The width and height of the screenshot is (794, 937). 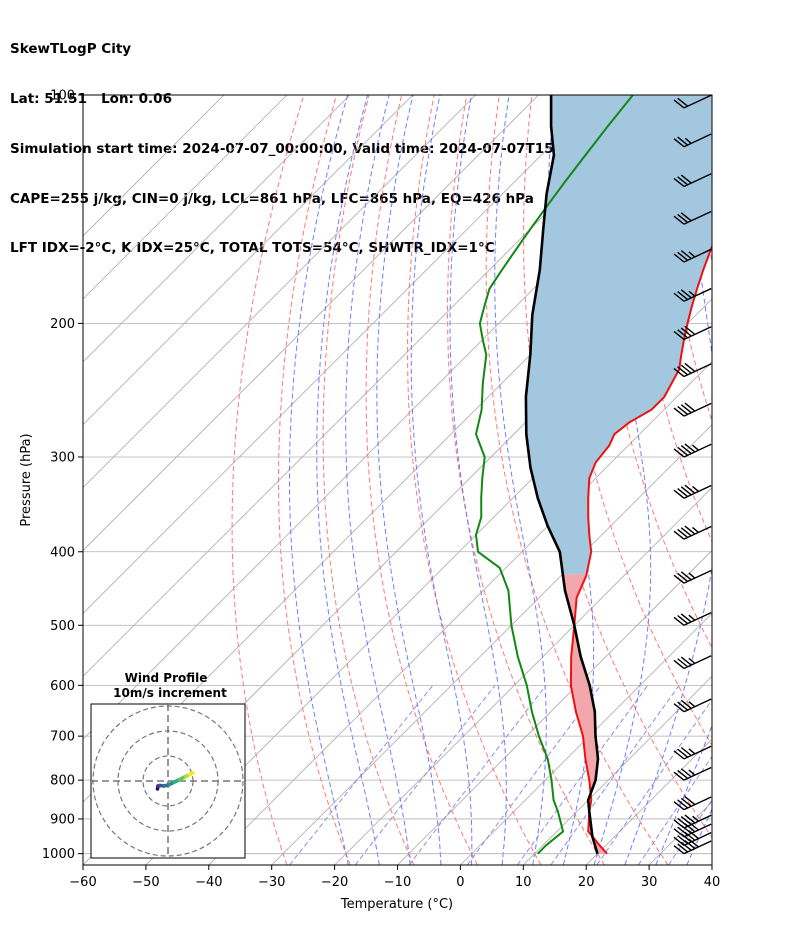 What do you see at coordinates (523, 882) in the screenshot?
I see `x-tick-label: 10` at bounding box center [523, 882].